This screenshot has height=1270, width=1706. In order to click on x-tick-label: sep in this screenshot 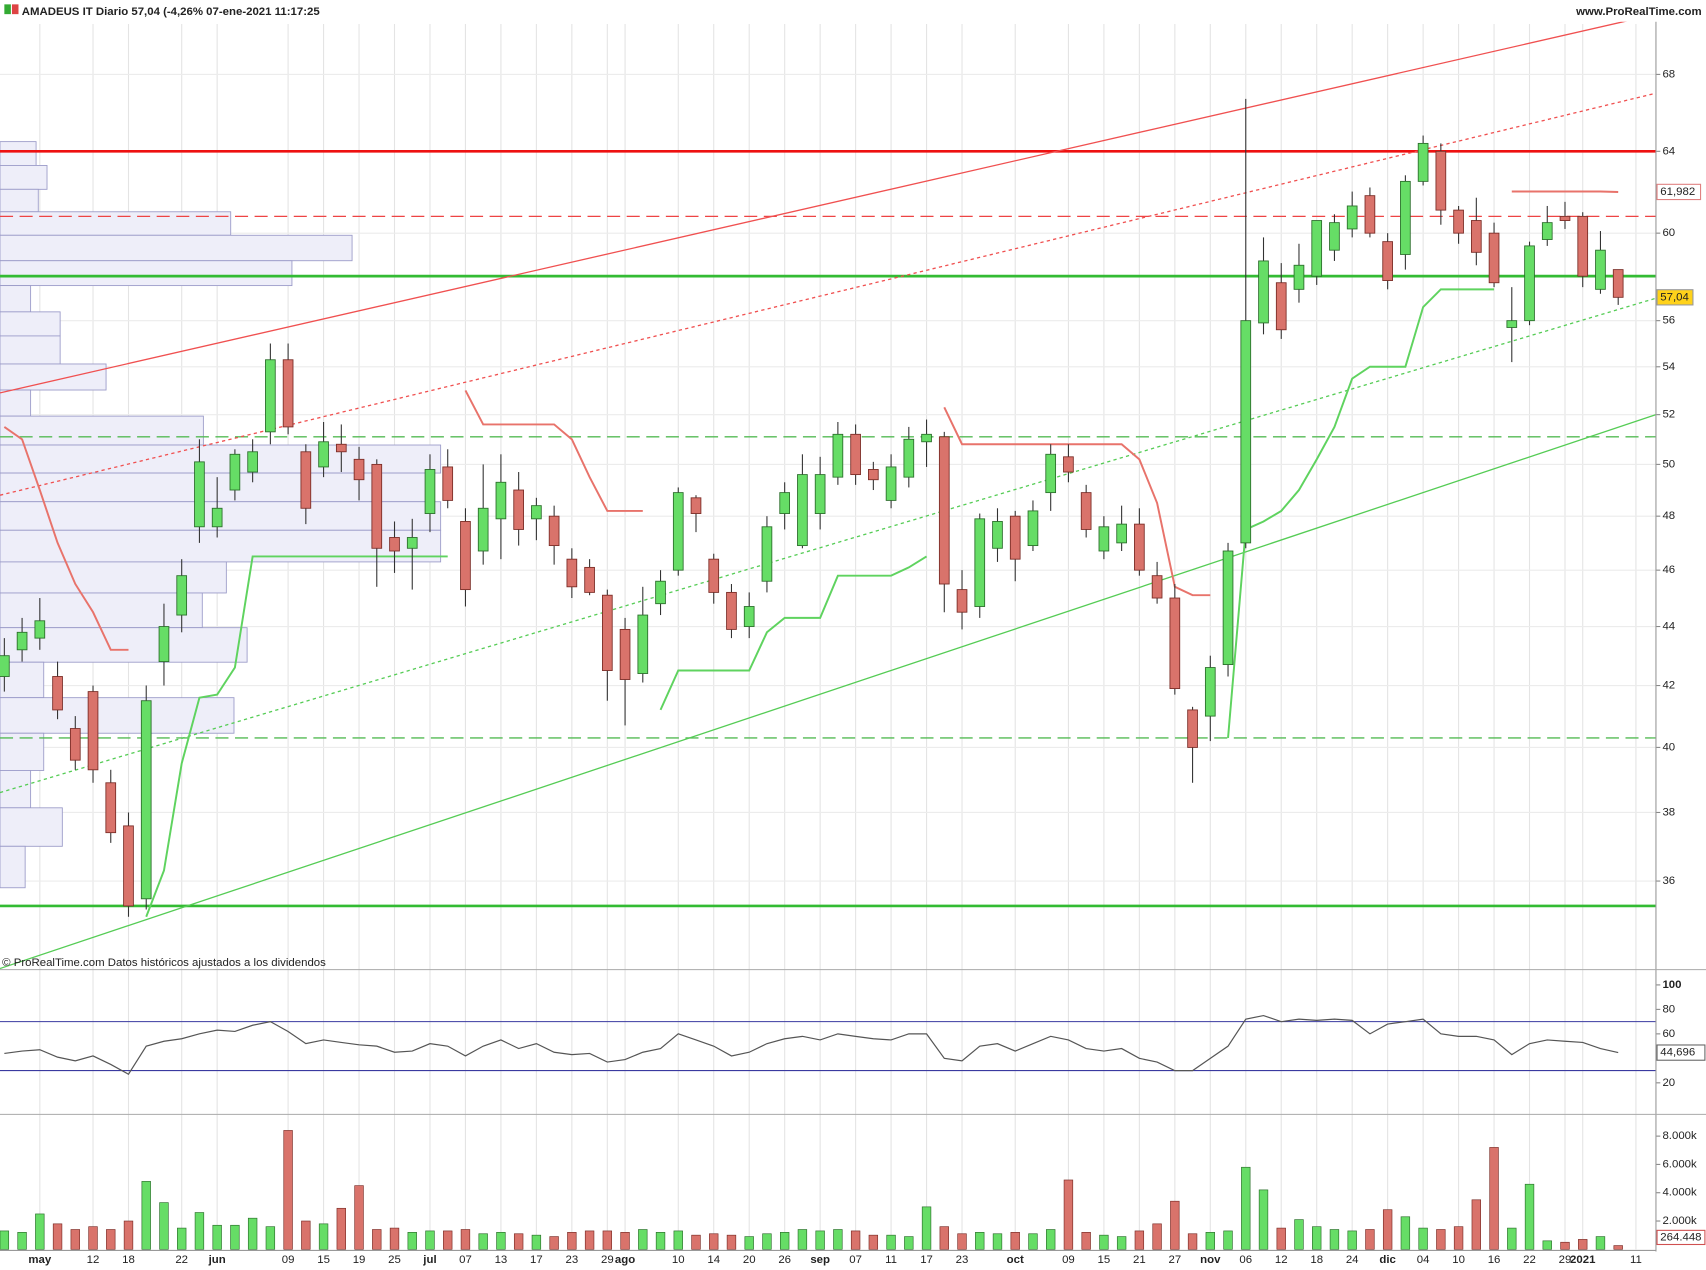, I will do `click(820, 1260)`.